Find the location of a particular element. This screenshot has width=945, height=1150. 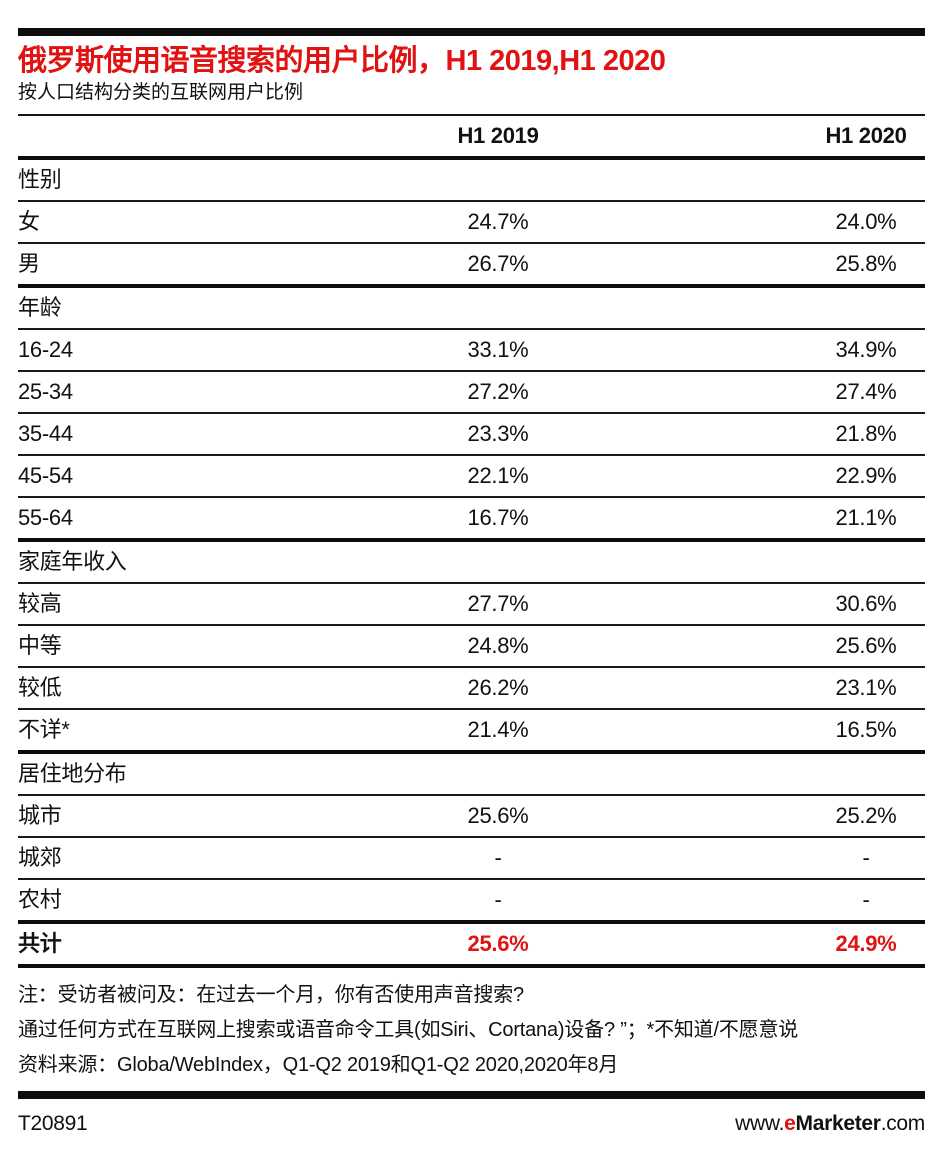

total-label: 共计 is located at coordinates (103, 945).